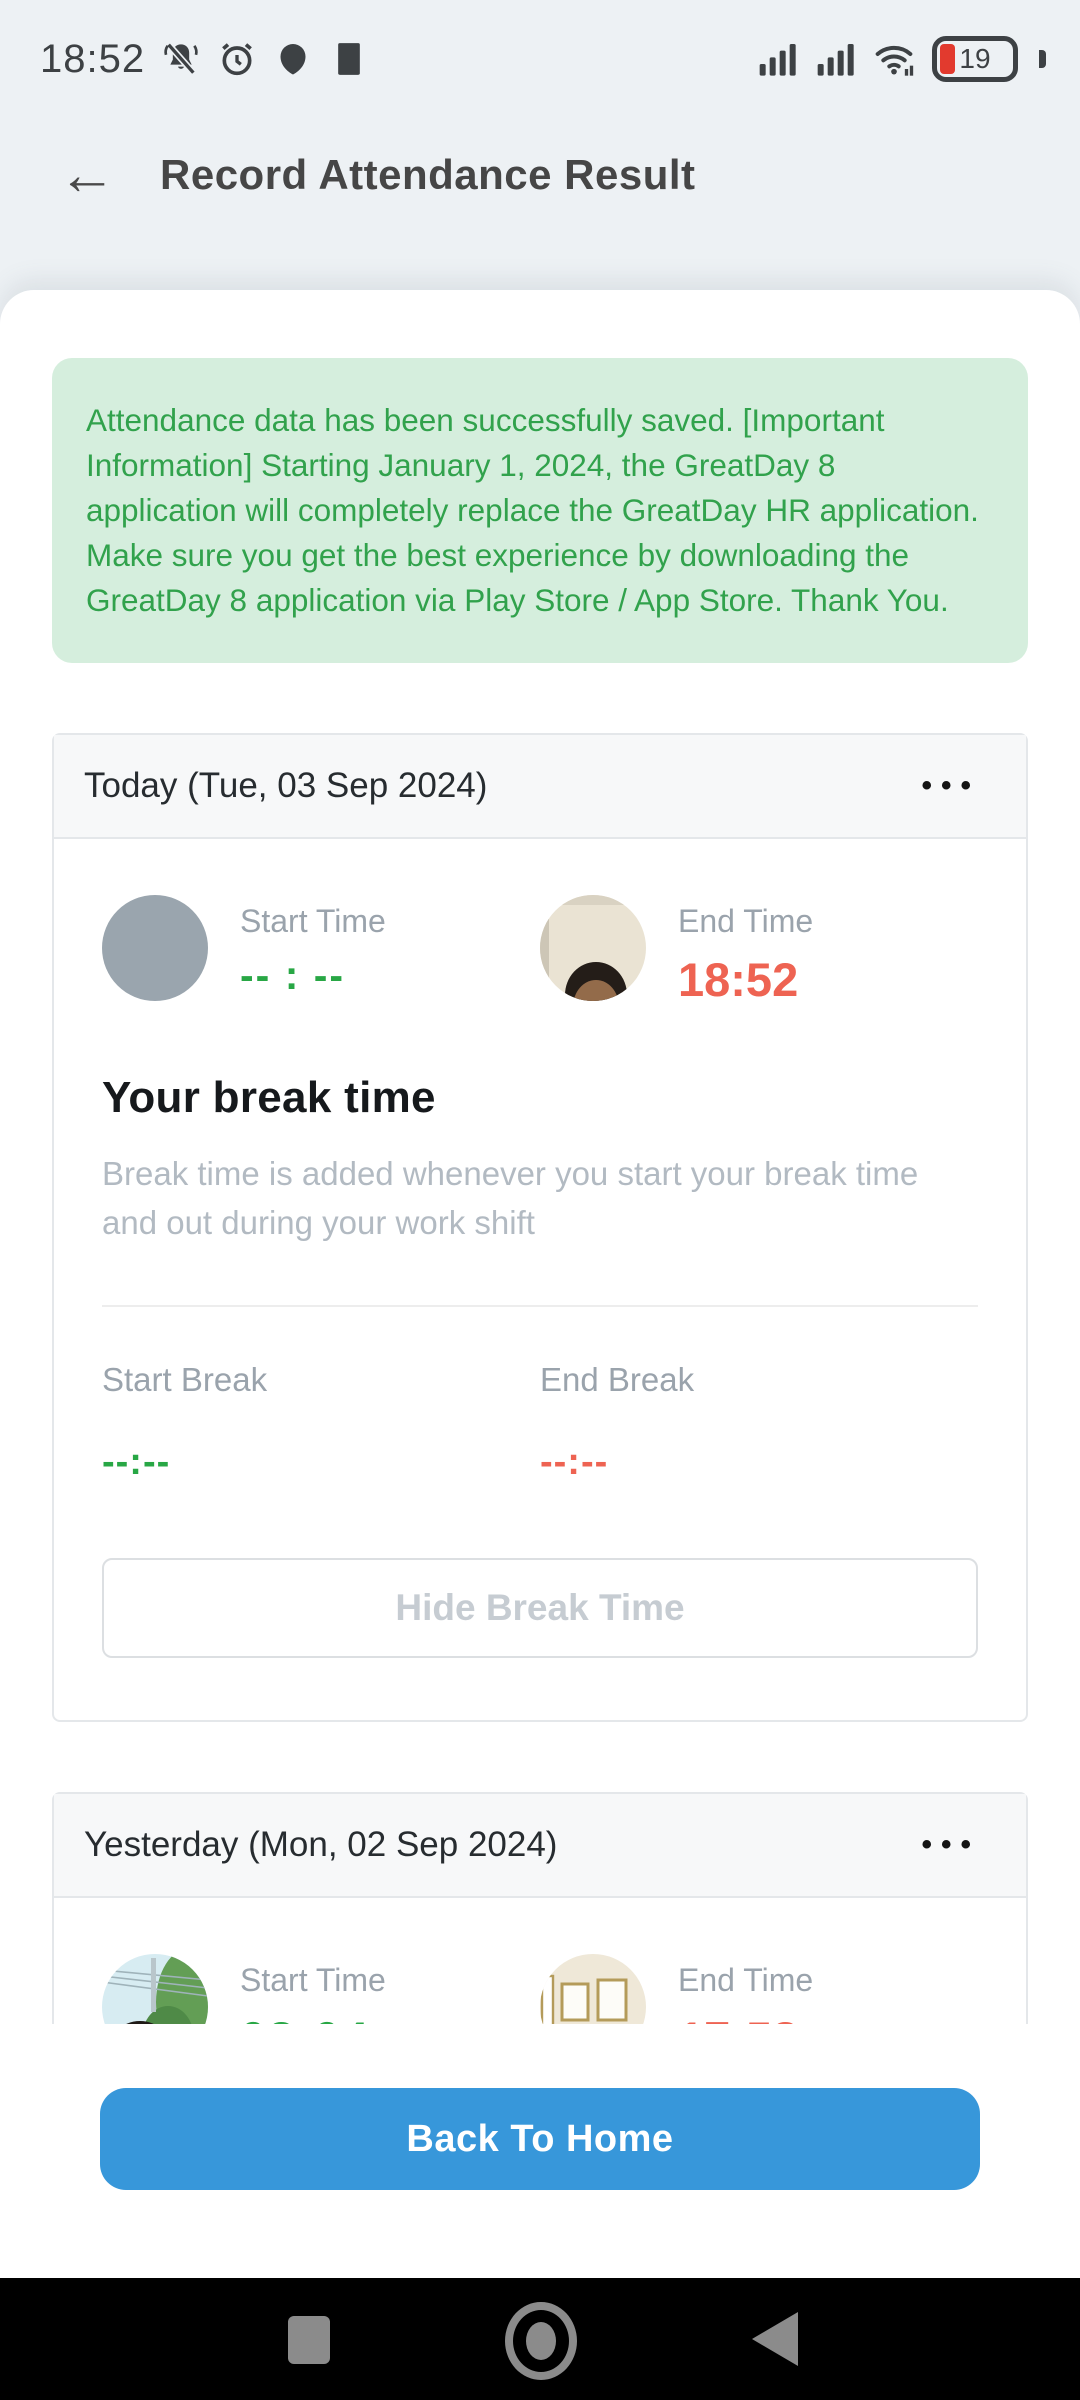  Describe the element at coordinates (759, 951) in the screenshot. I see `end-time-block-today: End Time 18:52` at that location.